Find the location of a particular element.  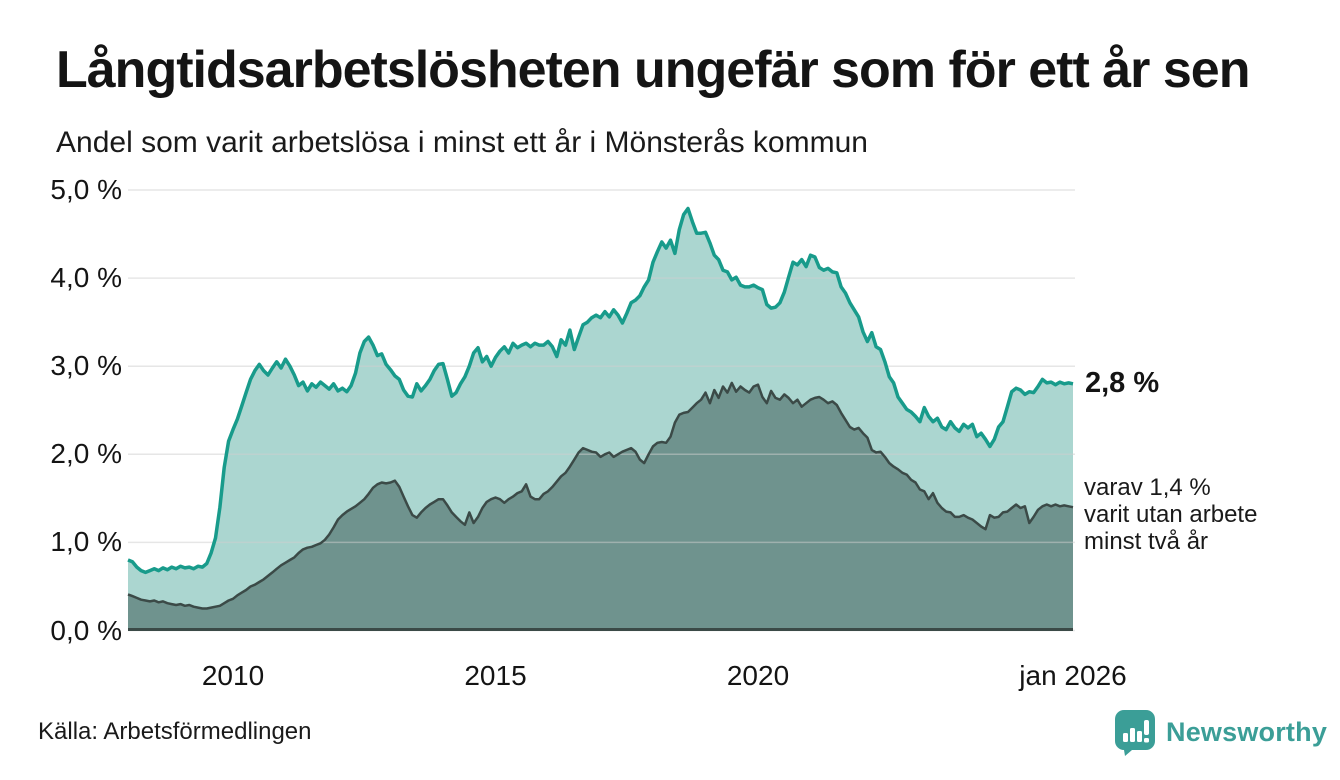

newsworthy-logo: Newsworthy is located at coordinates (1220, 732).